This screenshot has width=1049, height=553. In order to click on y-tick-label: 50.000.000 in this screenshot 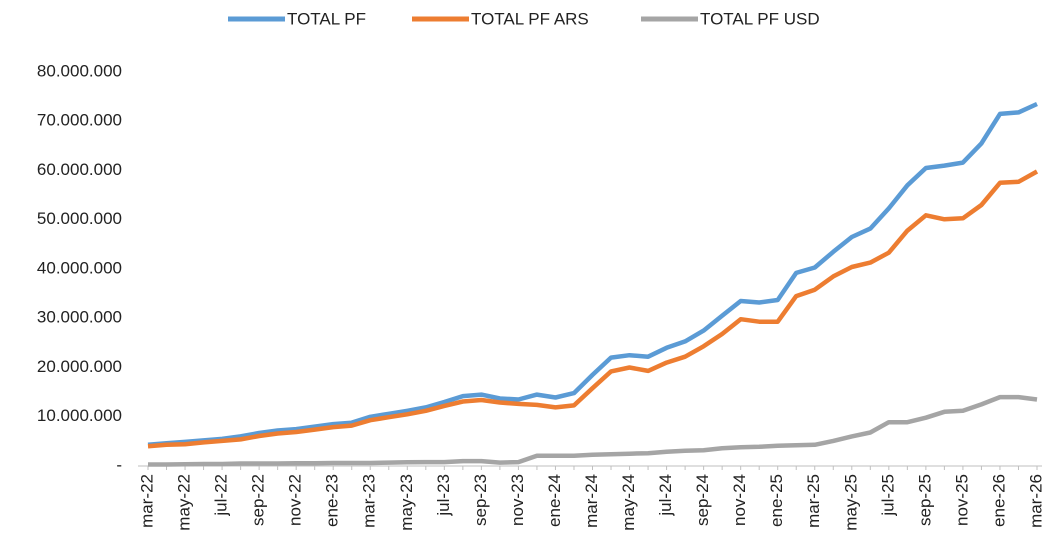, I will do `click(79, 218)`.